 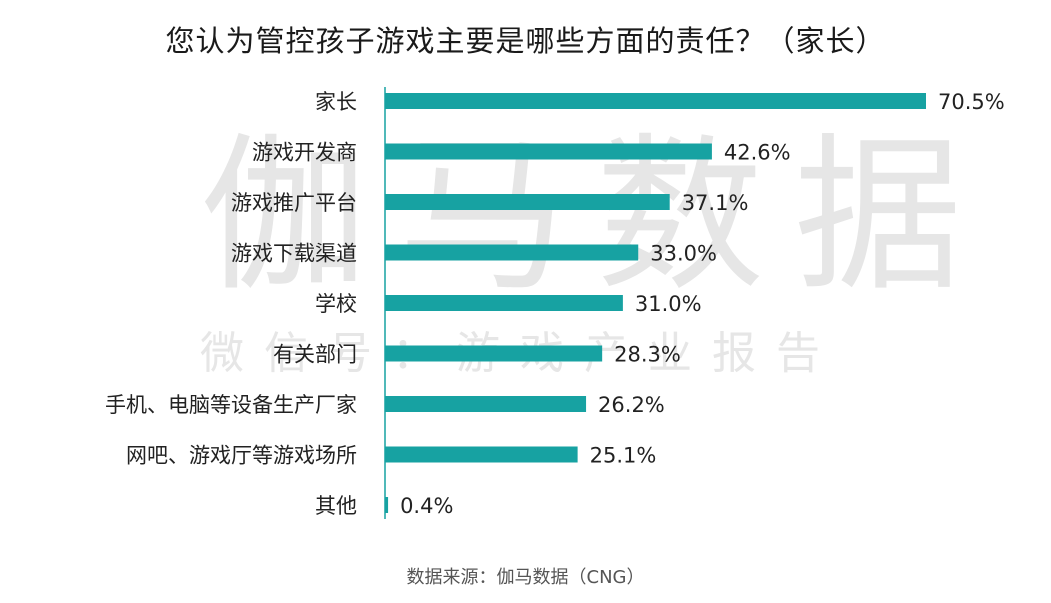 I want to click on category-label: 其他, so click(x=336, y=506).